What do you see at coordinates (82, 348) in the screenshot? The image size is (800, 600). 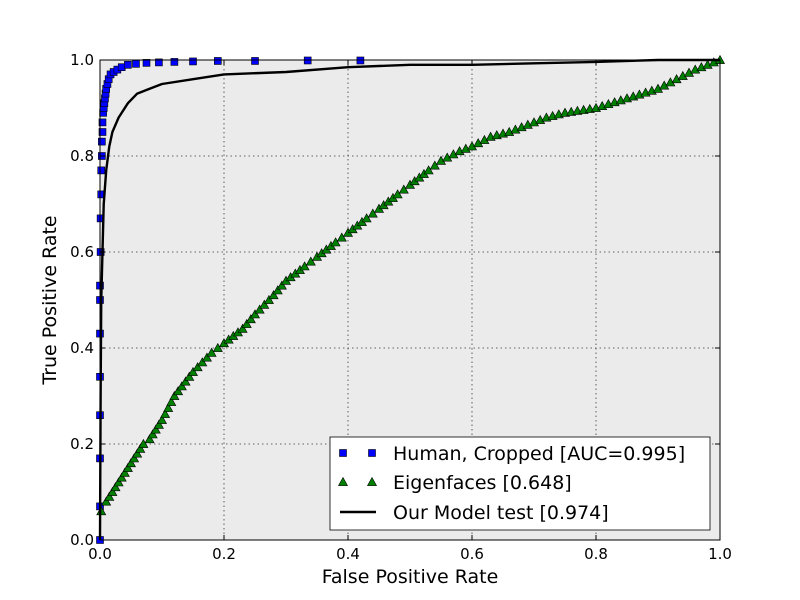 I see `y-tick-label: 0.4` at bounding box center [82, 348].